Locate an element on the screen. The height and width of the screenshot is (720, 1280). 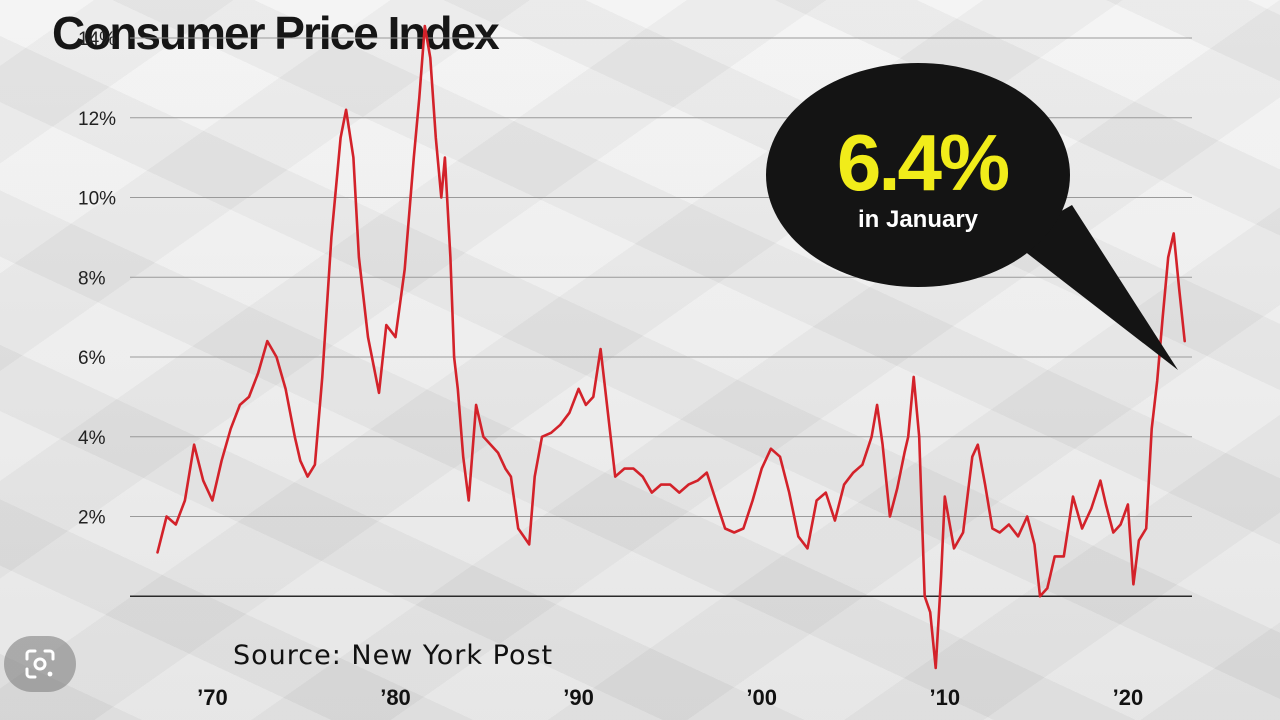
callout-bubble: 6.4% in January is located at coordinates (972, 216).